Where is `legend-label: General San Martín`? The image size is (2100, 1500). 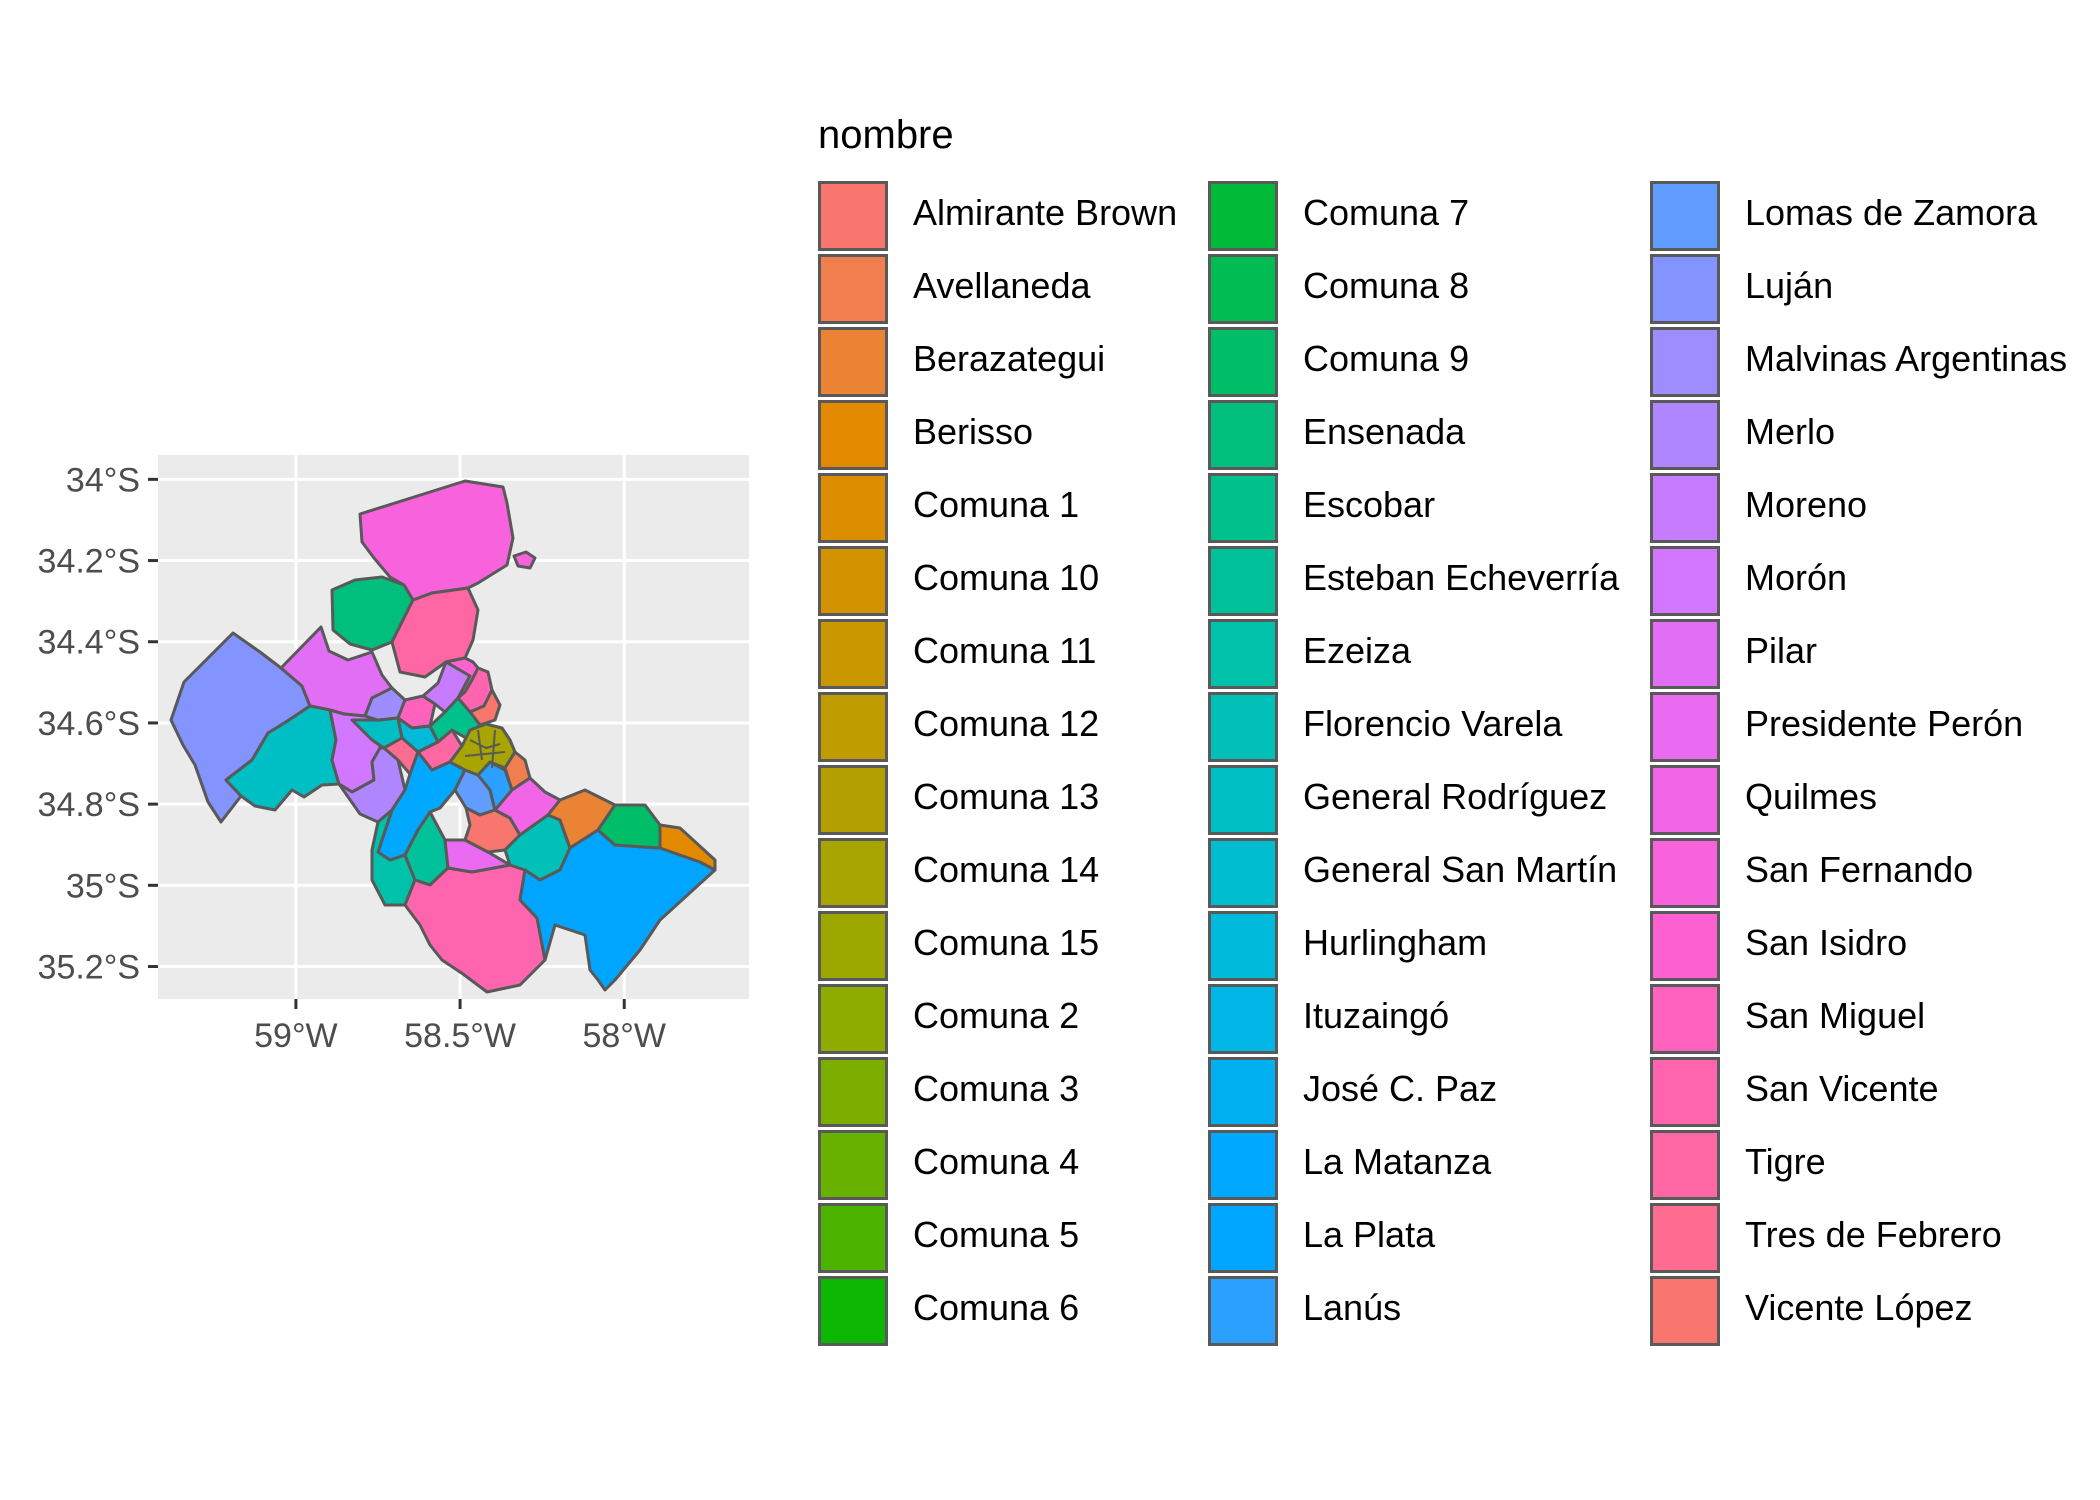 legend-label: General San Martín is located at coordinates (1460, 869).